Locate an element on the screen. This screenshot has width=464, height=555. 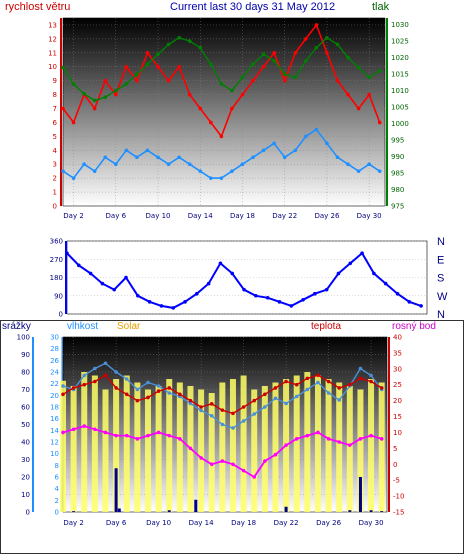
temperature-tick-label: 10 is located at coordinates (397, 433).